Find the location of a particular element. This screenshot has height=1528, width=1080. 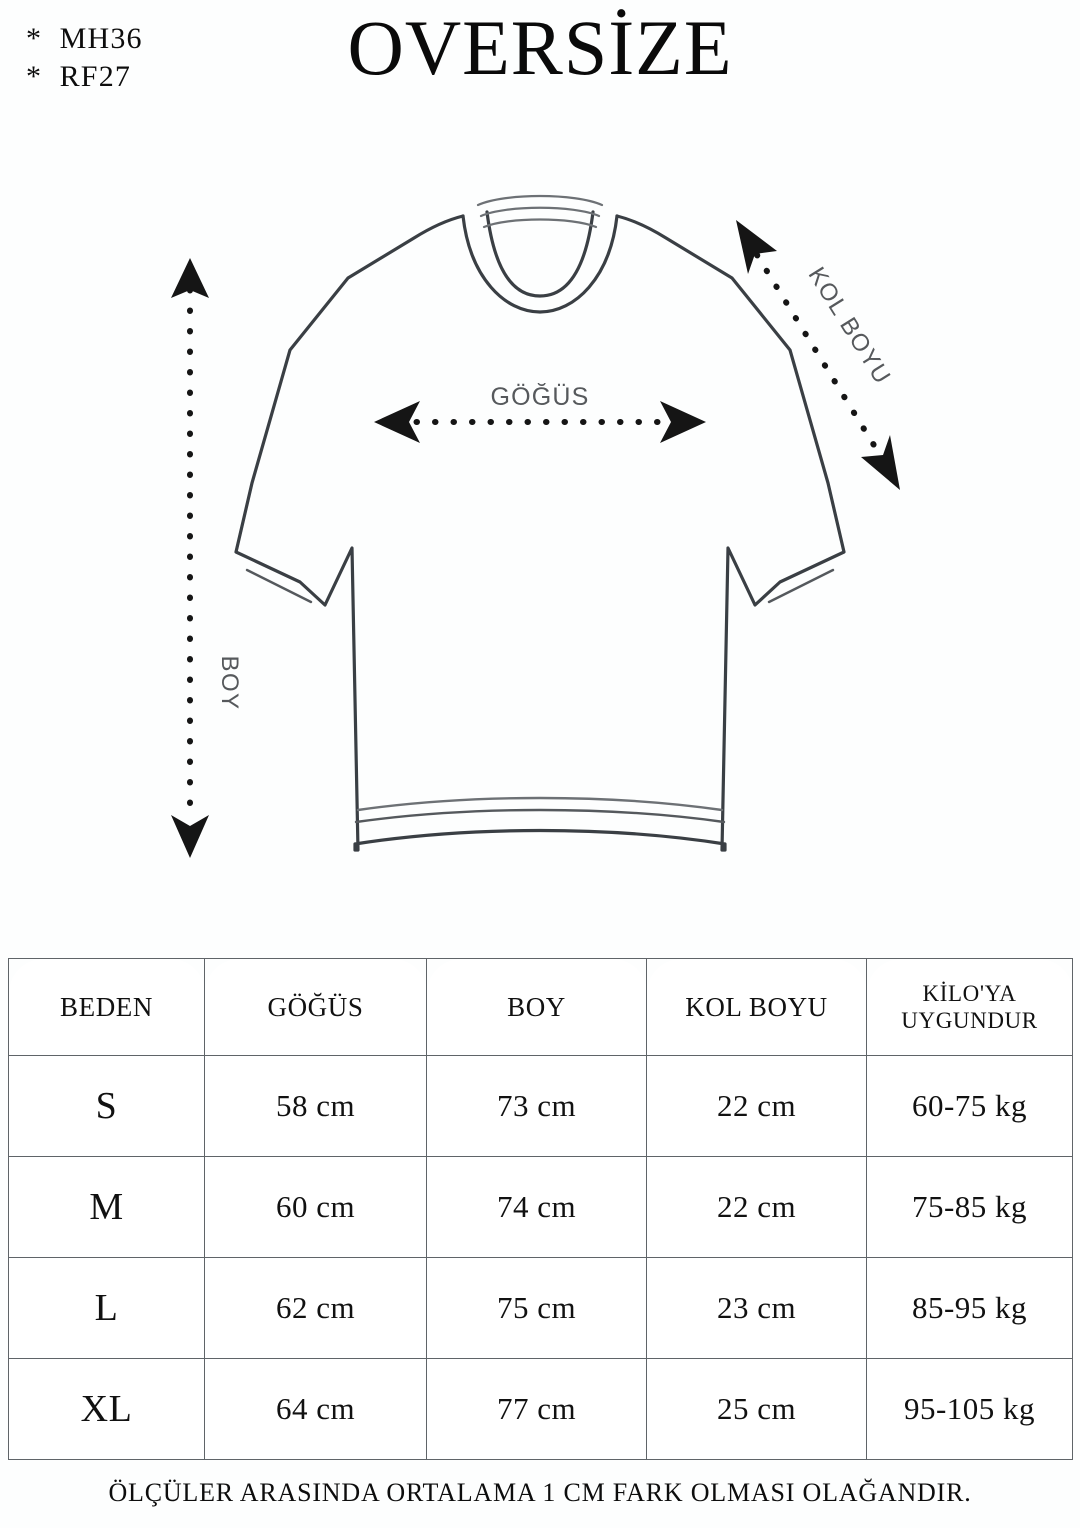

cell-chest: 64 cm is located at coordinates (315, 1409).